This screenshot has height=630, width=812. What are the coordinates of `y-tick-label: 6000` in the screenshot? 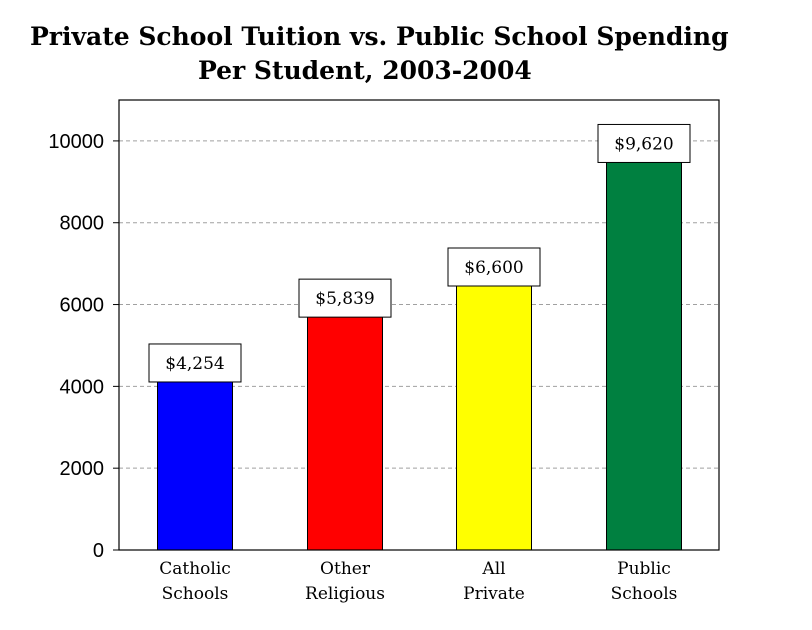 It's located at (82, 306).